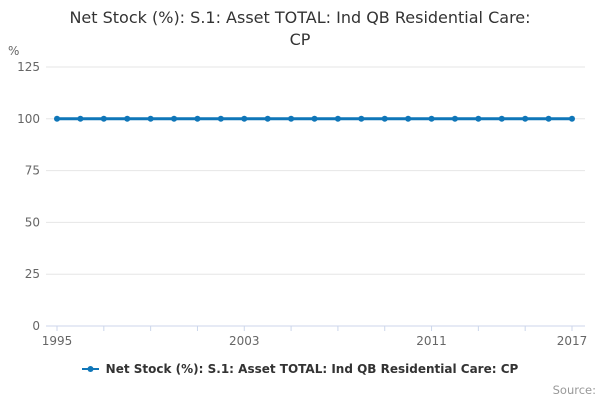  I want to click on y-axis-tick-label: 75, so click(32, 171).